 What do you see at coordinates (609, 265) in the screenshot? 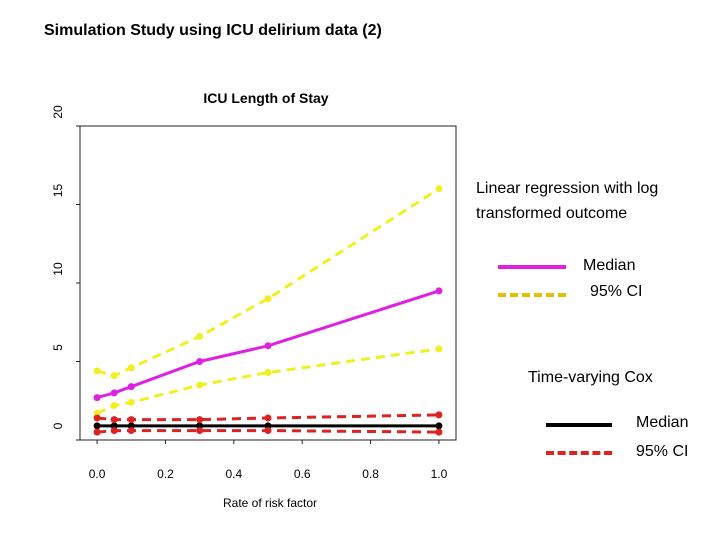
I see `legend-label-lr-median: Median` at bounding box center [609, 265].